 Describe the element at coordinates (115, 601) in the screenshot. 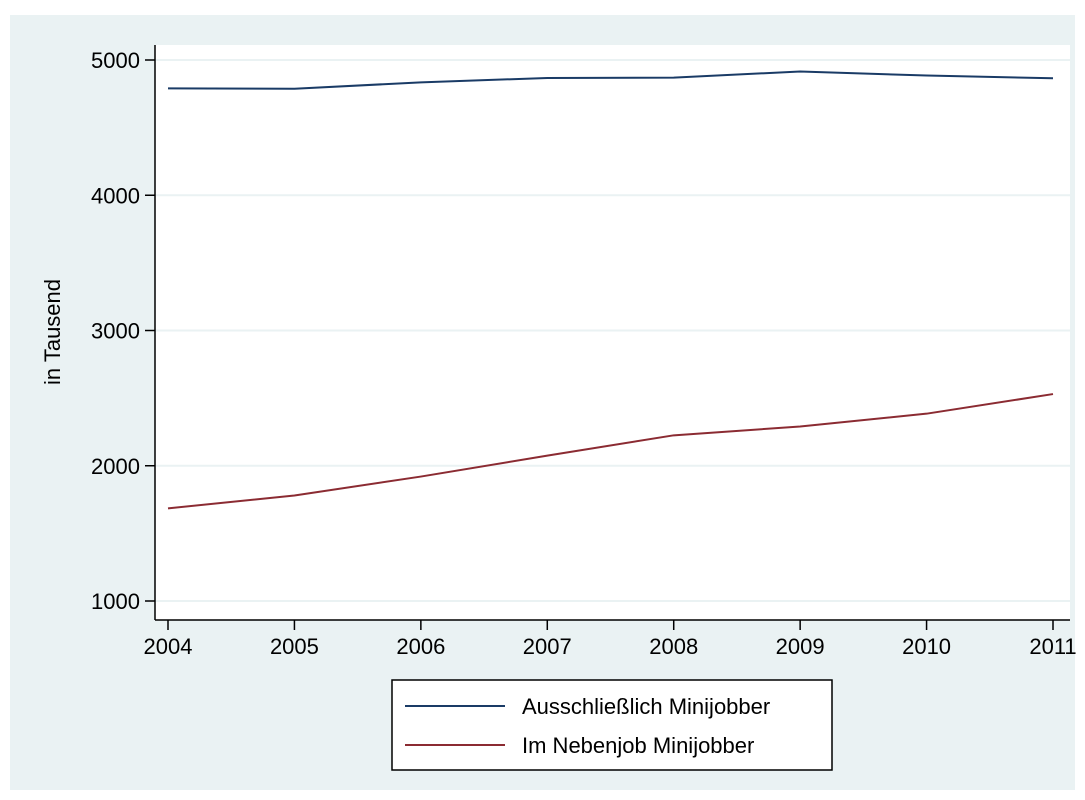

I see `y-tick-label: 1000` at that location.